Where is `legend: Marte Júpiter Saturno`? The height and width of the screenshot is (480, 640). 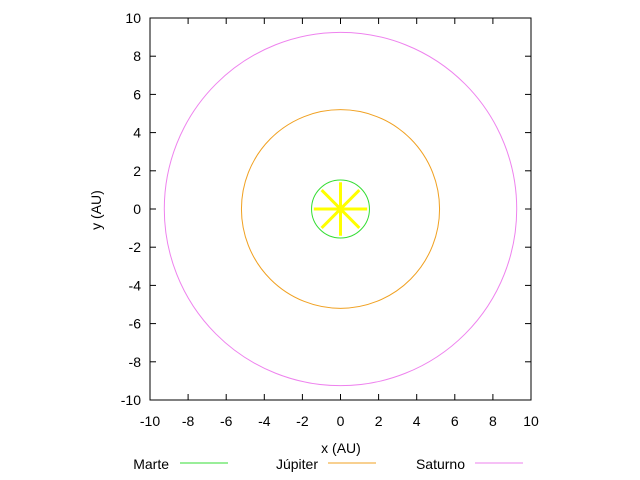
legend: Marte Júpiter Saturno is located at coordinates (328, 464).